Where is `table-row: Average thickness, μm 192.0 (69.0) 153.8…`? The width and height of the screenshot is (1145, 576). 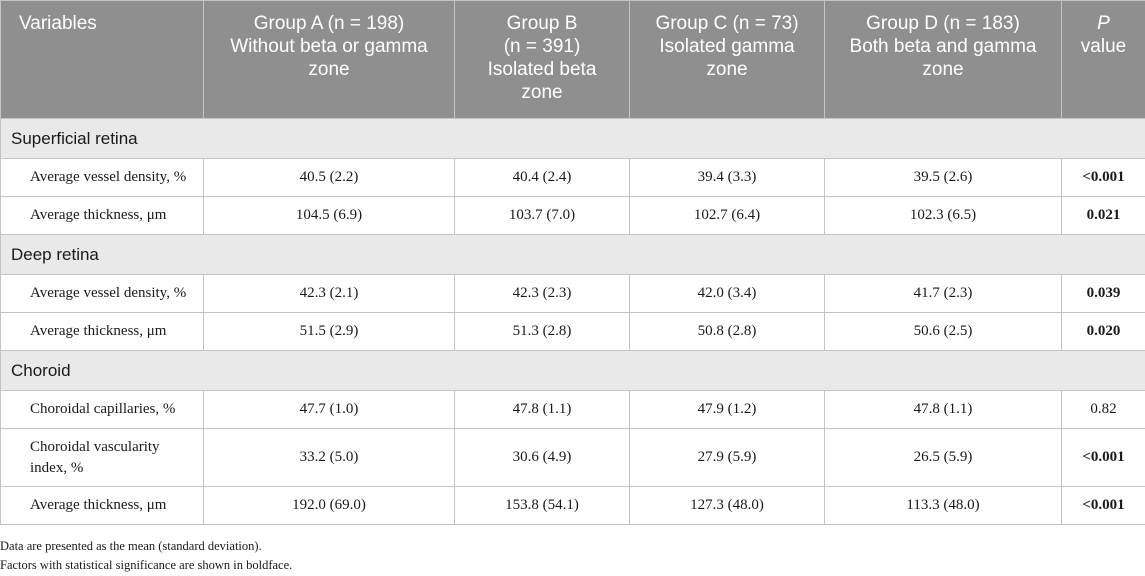
table-row: Average thickness, μm 192.0 (69.0) 153.8… is located at coordinates (572, 505).